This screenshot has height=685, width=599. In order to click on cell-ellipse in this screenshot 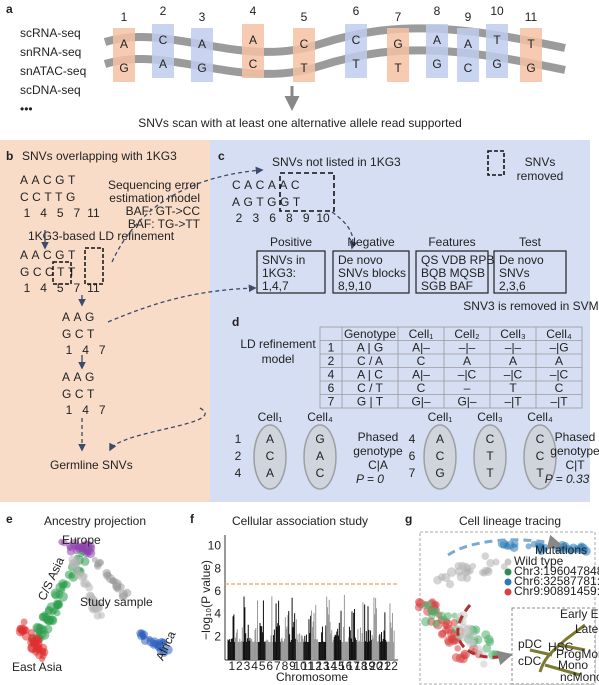, I will do `click(540, 457)`.